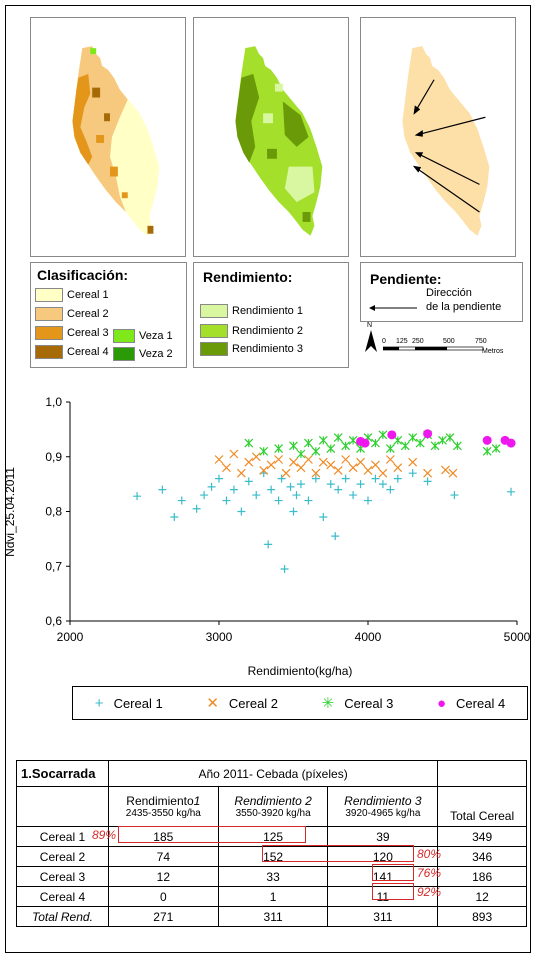 This screenshot has width=538, height=960. Describe the element at coordinates (328, 703) in the screenshot. I see `star-marker-icon: ✳` at that location.